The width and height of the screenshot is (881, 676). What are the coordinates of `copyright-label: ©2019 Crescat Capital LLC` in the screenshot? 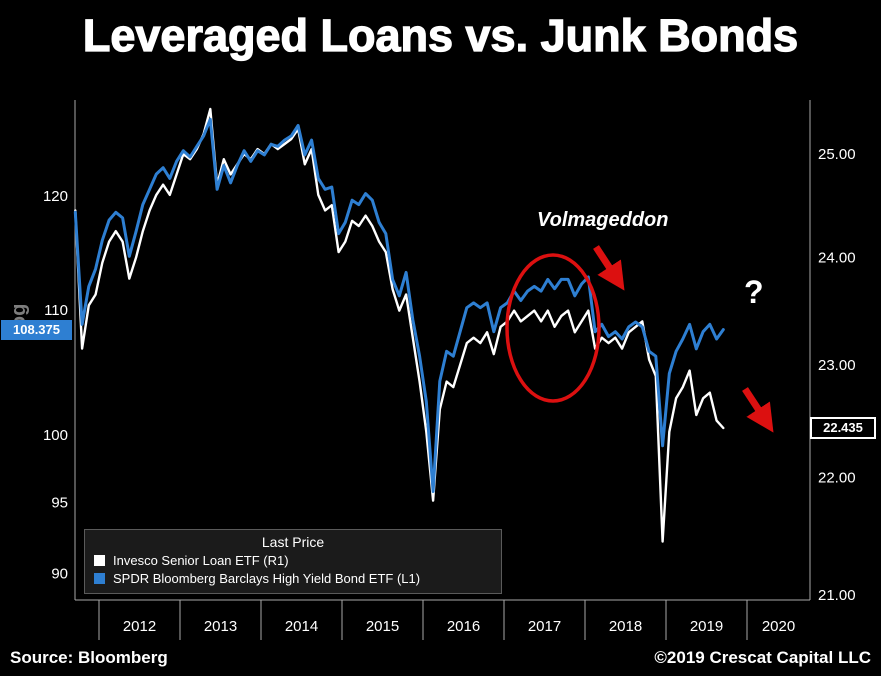 It's located at (762, 657).